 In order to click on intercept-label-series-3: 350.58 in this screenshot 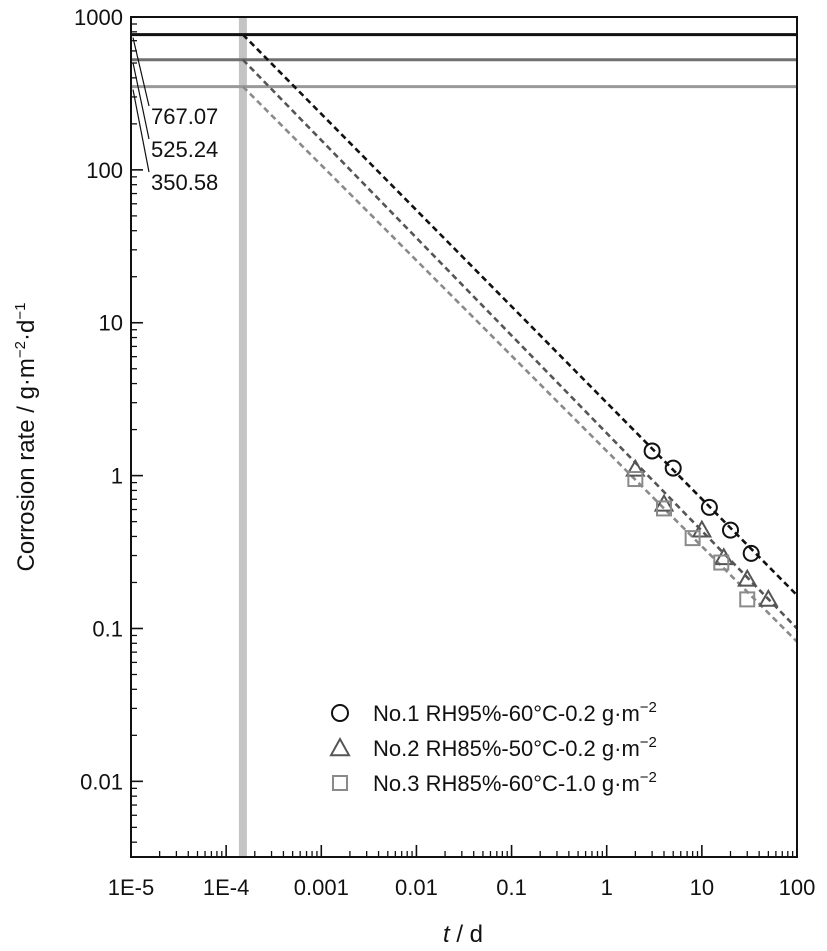, I will do `click(184, 182)`.